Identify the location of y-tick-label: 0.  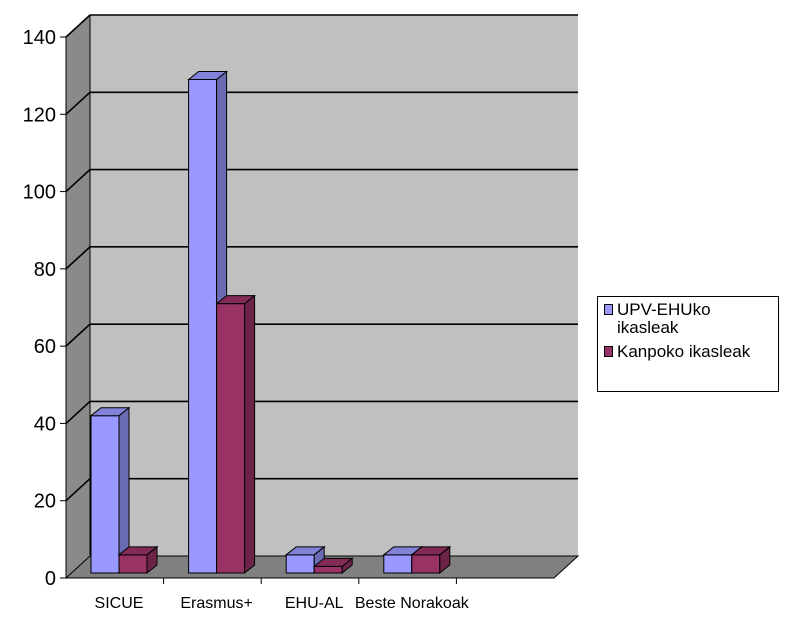
(50, 579).